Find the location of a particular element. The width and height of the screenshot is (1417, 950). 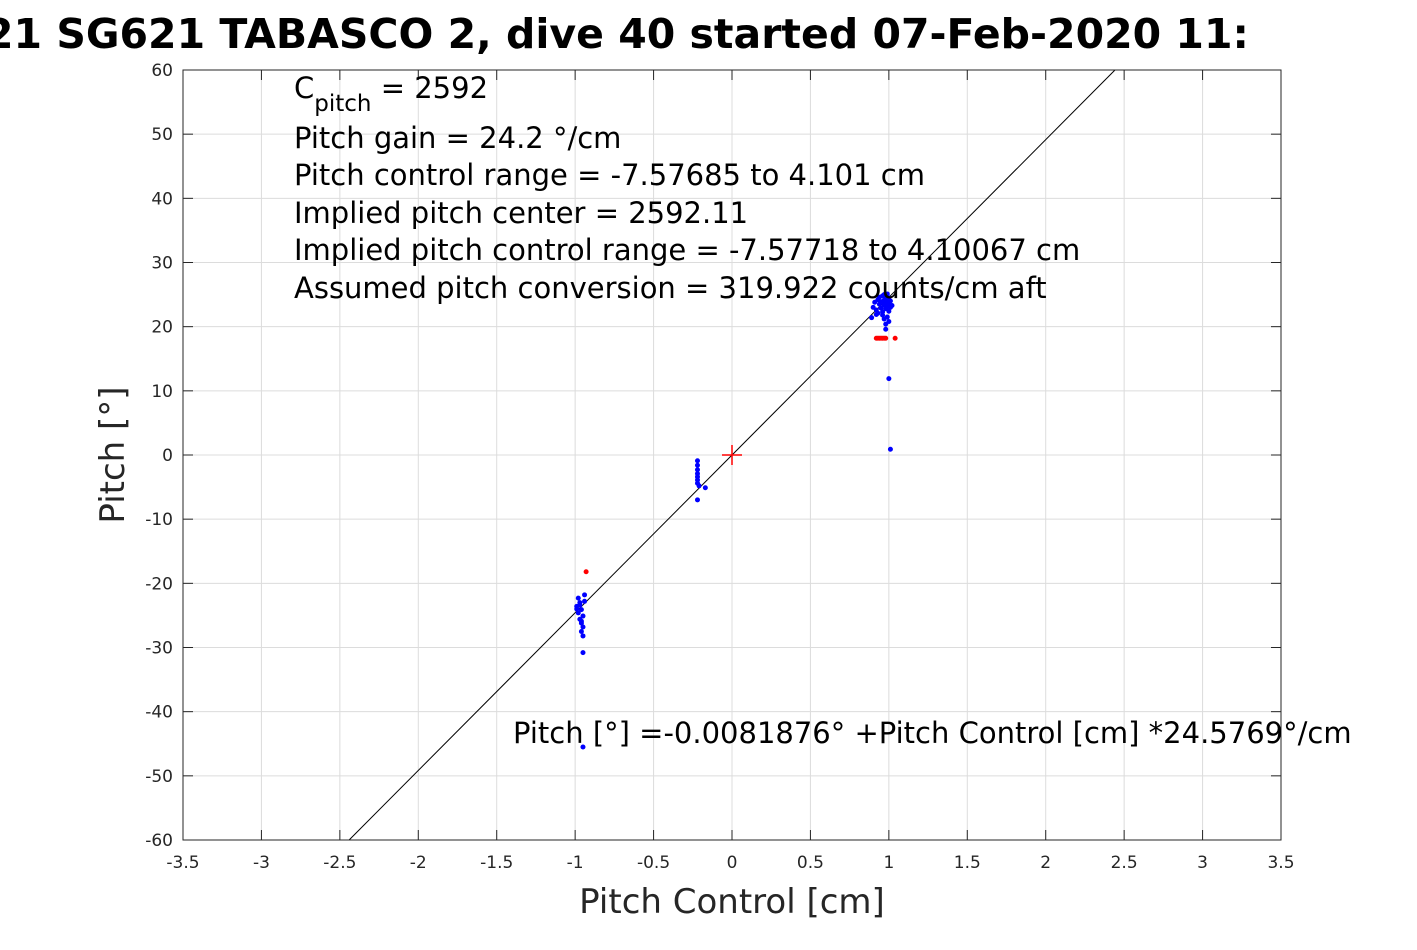

x-tick-label: -3 is located at coordinates (261, 863).